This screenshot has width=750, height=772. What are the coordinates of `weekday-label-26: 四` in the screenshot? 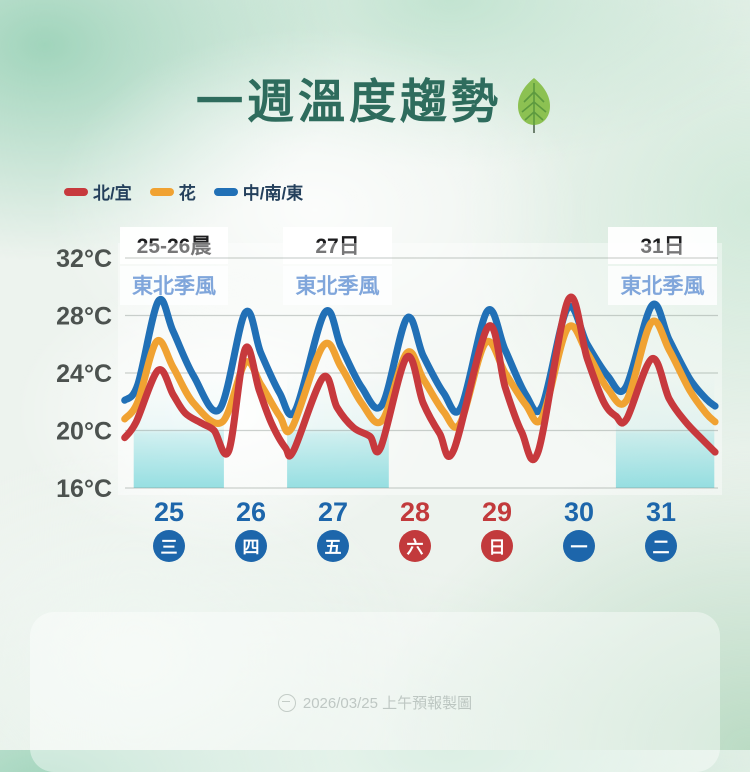 It's located at (251, 547).